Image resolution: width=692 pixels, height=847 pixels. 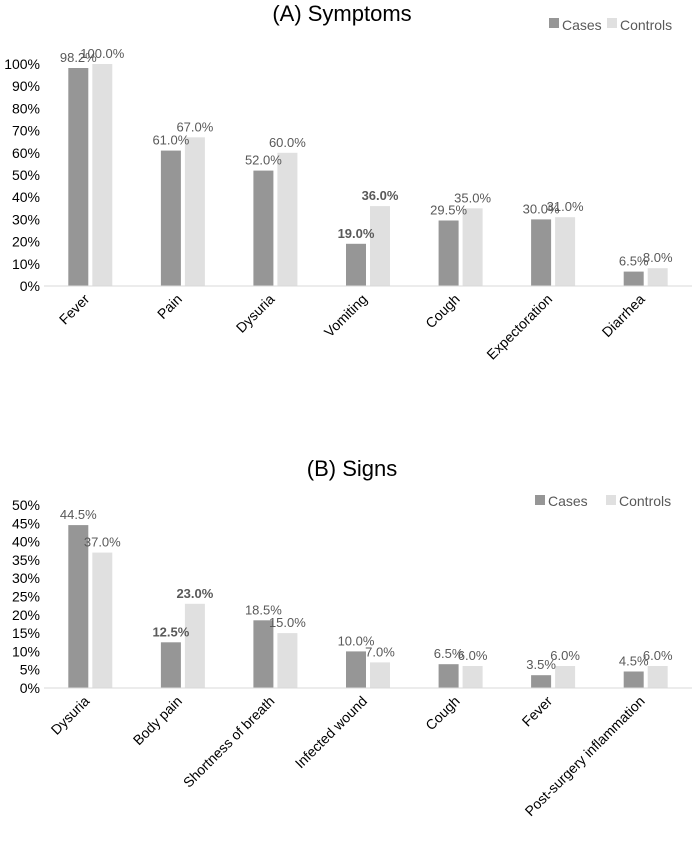 I want to click on chart-title: (B) Signs, so click(x=352, y=468).